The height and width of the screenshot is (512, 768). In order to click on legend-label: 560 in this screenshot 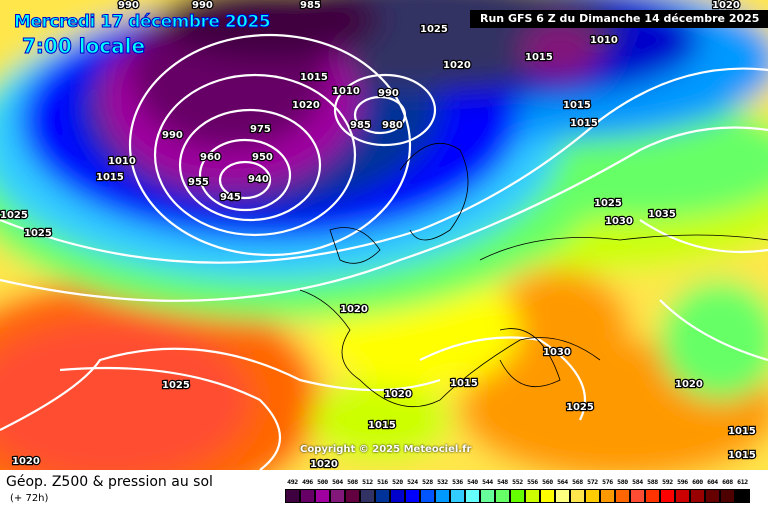, I will do `click(547, 482)`.